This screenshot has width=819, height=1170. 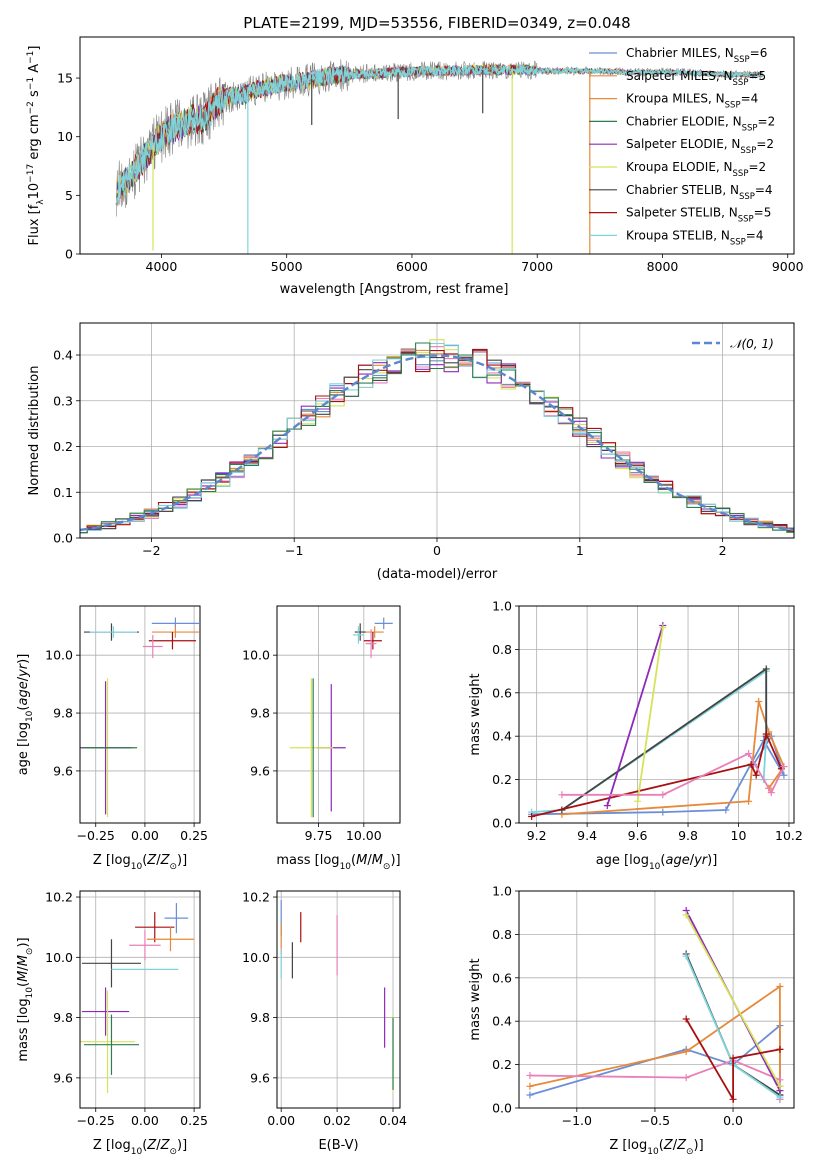 What do you see at coordinates (587, 835) in the screenshot?
I see `x-tick-label: 9.4` at bounding box center [587, 835].